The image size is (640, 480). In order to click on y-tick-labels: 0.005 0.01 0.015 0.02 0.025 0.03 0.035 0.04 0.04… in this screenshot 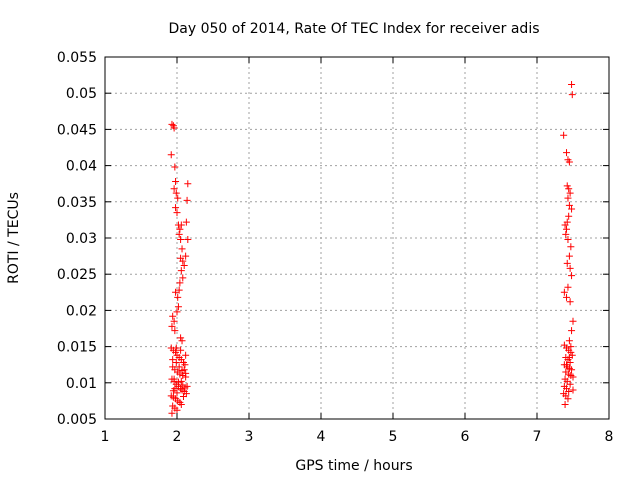, I will do `click(77, 239)`.